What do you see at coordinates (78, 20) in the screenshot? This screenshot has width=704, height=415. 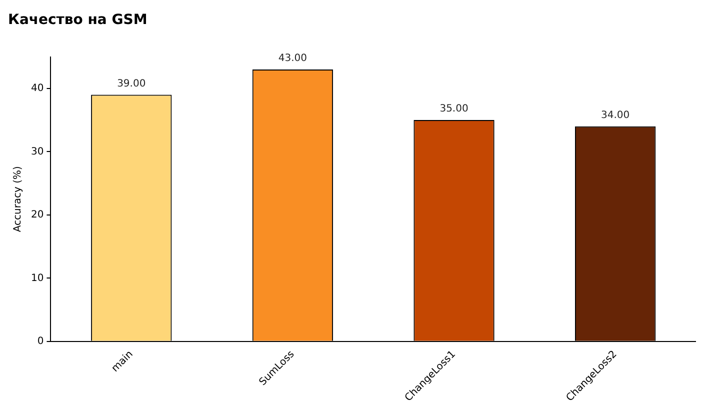 I see `chart-title: Качество на GSM` at bounding box center [78, 20].